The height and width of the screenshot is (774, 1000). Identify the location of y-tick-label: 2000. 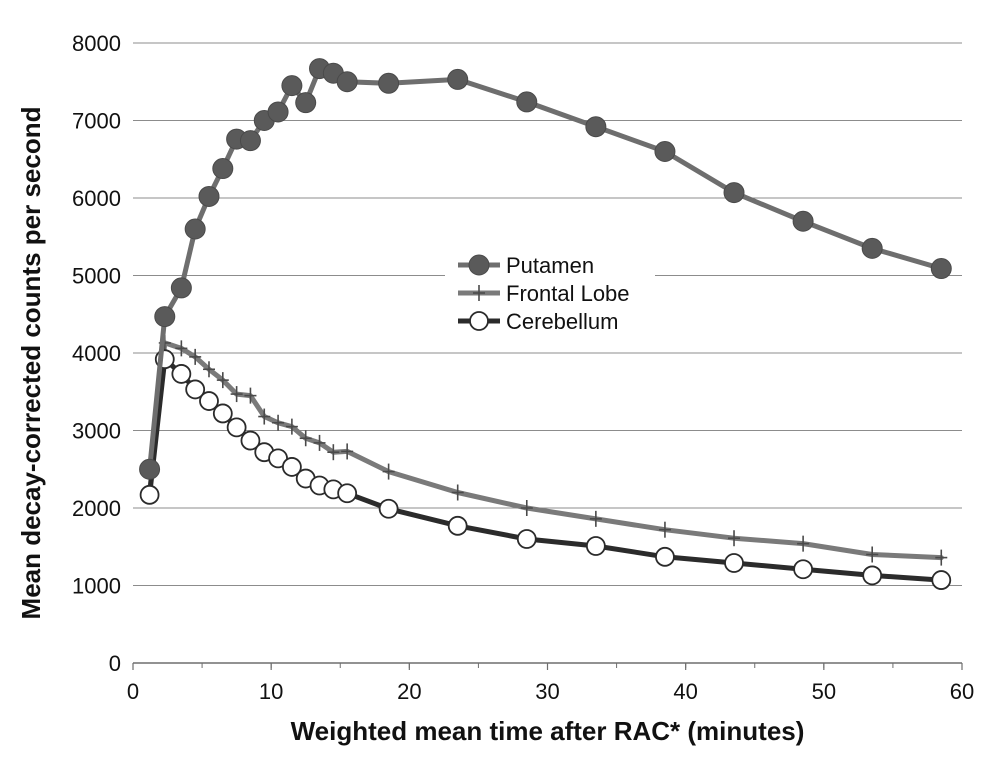
(96, 508).